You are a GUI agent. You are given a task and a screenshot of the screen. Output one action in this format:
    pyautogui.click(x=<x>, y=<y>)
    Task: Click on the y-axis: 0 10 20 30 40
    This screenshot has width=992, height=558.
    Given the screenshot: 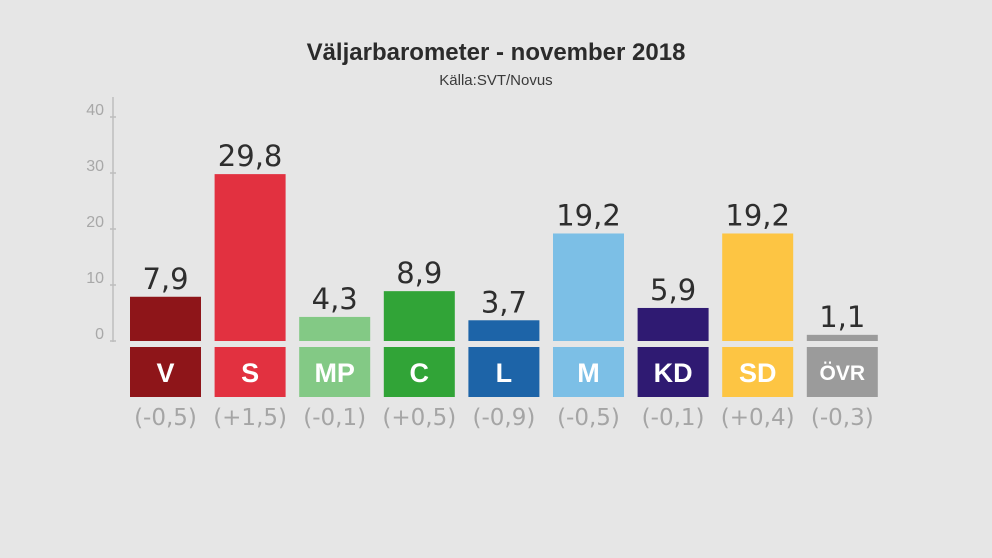 What is the action you would take?
    pyautogui.click(x=101, y=222)
    